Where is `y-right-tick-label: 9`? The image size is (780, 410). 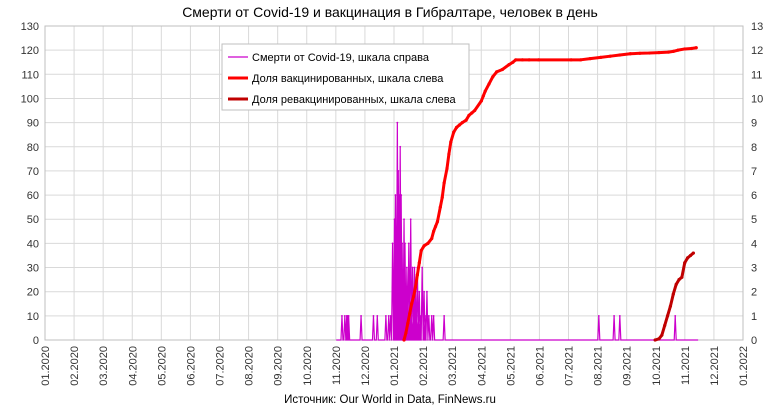
y-right-tick-label: 9 is located at coordinates (754, 124).